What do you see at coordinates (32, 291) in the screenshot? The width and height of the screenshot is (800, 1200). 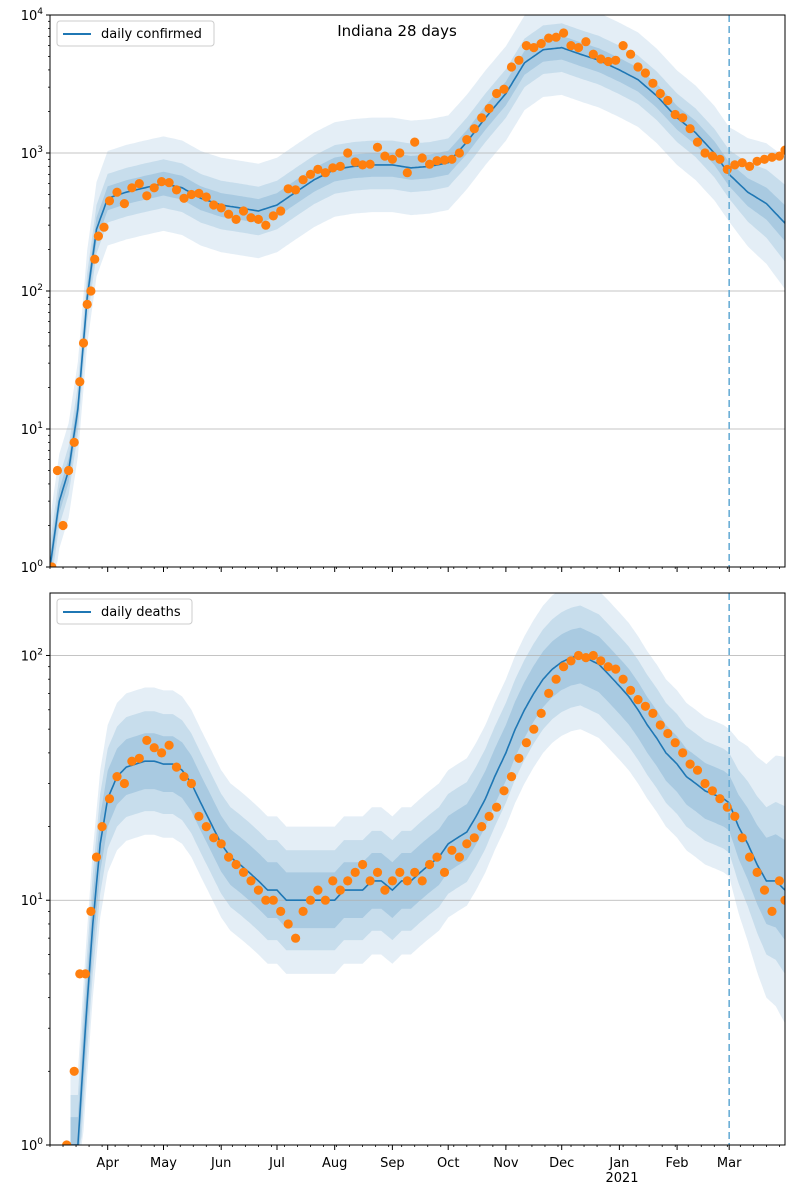 I see `y-tick-label: 10²` at bounding box center [32, 291].